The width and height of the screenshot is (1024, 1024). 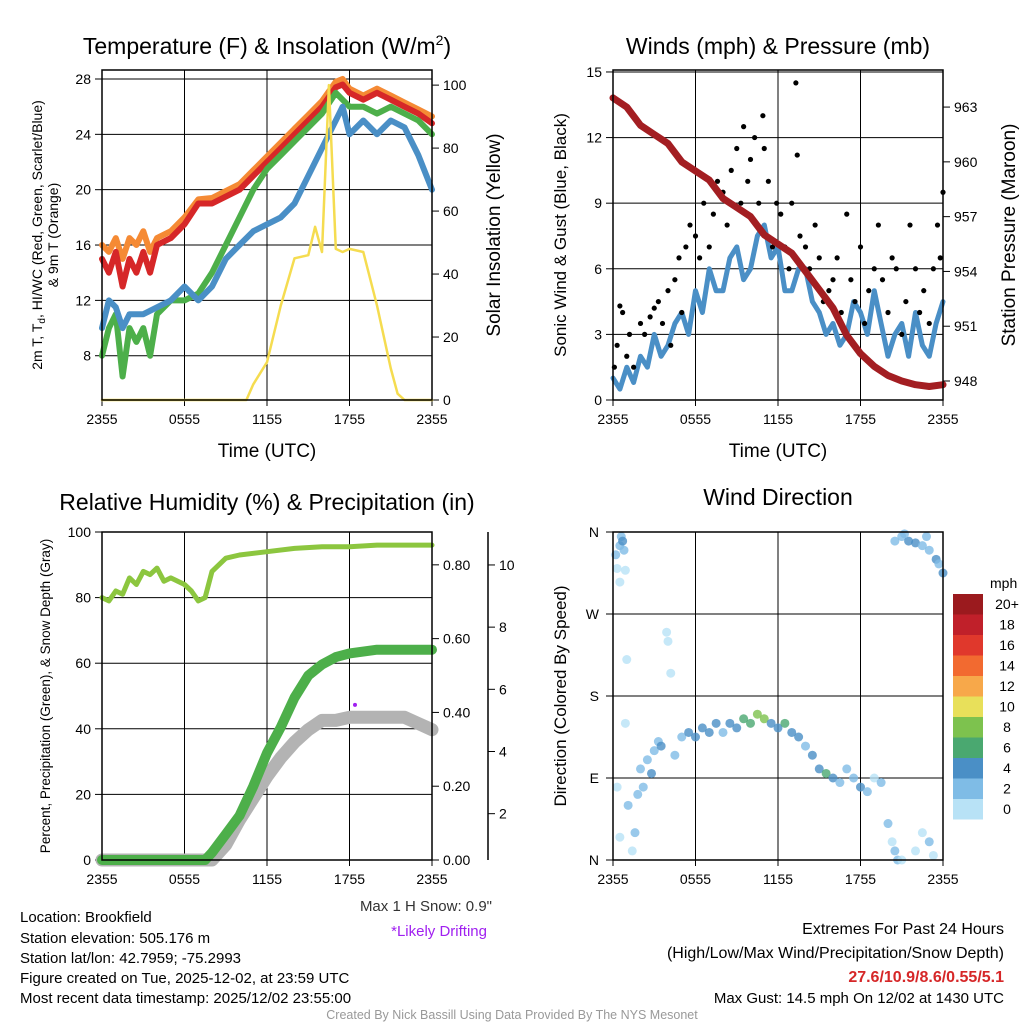 I want to click on left-y-tick-label: 16, so click(x=83, y=245).